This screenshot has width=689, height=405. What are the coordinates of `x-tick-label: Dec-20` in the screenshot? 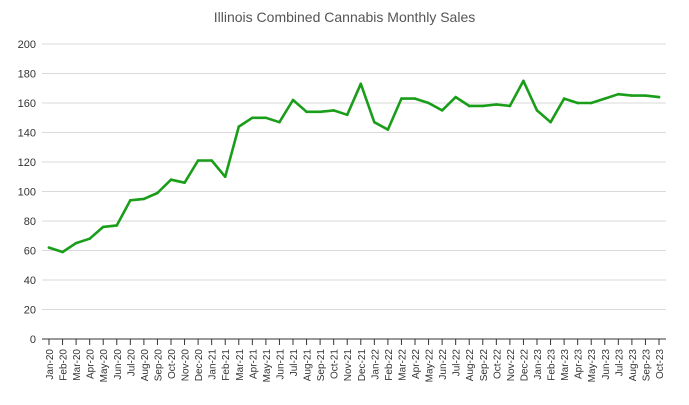 It's located at (199, 365).